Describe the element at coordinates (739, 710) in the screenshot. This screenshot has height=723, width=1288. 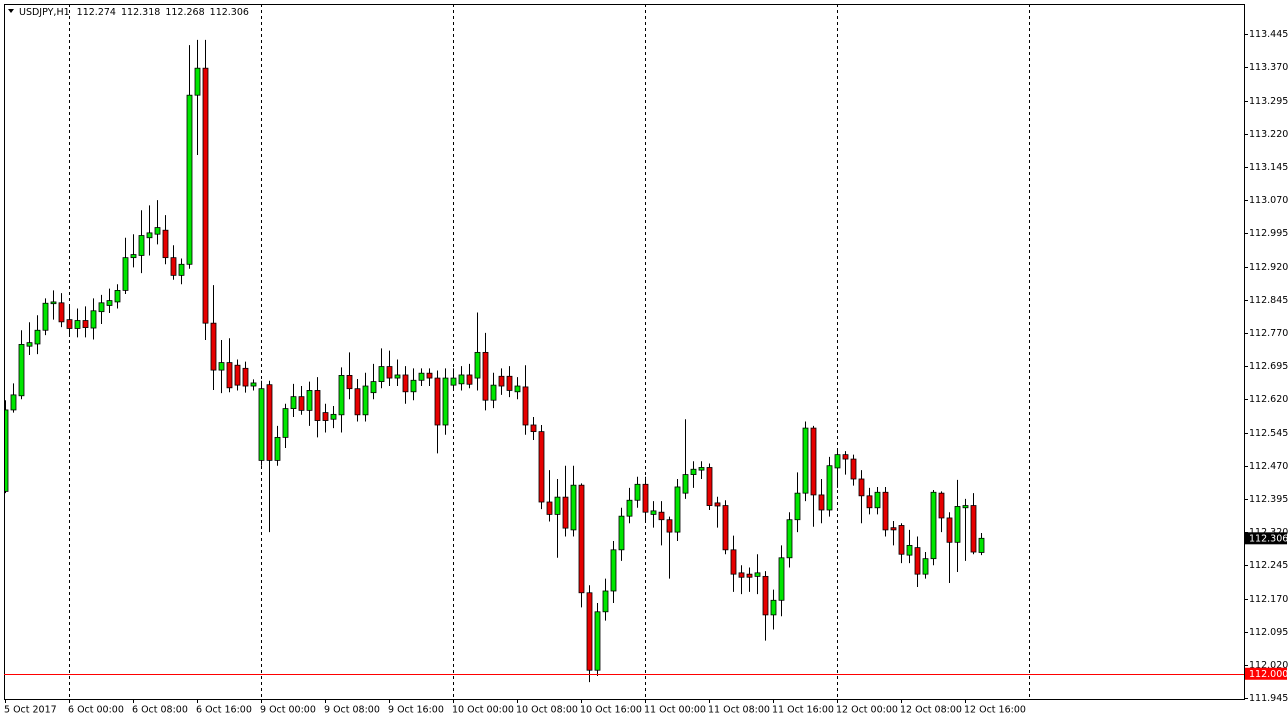
I see `x-tick-label: 11 Oct 08:00` at that location.